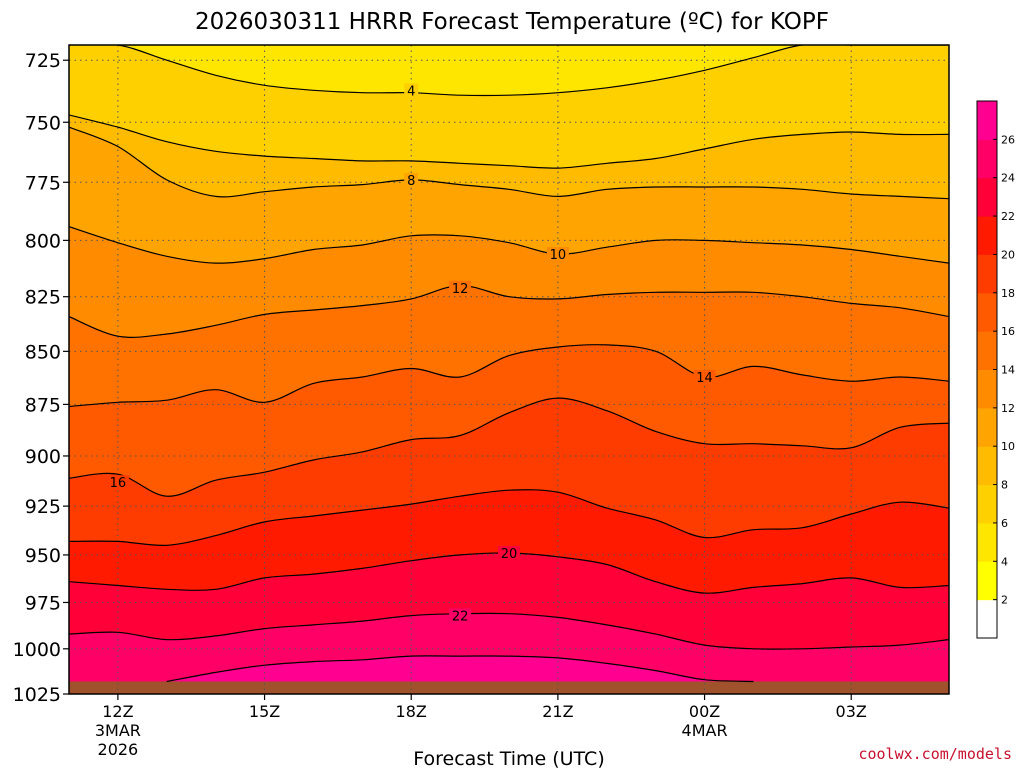  I want to click on contour-label: 10, so click(558, 255).